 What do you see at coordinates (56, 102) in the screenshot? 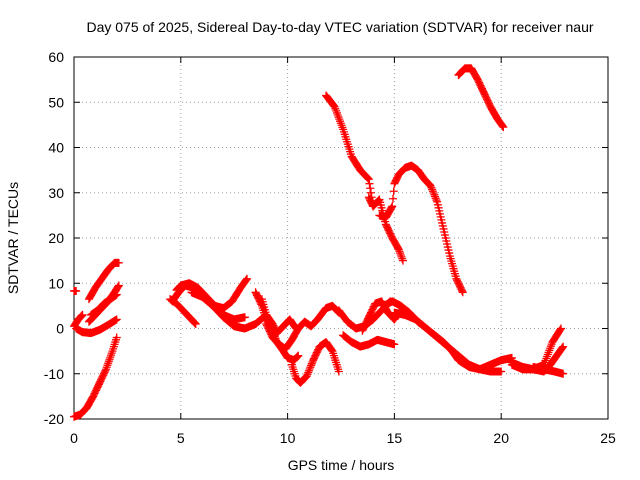
I see `y-tick-label: 50` at bounding box center [56, 102].